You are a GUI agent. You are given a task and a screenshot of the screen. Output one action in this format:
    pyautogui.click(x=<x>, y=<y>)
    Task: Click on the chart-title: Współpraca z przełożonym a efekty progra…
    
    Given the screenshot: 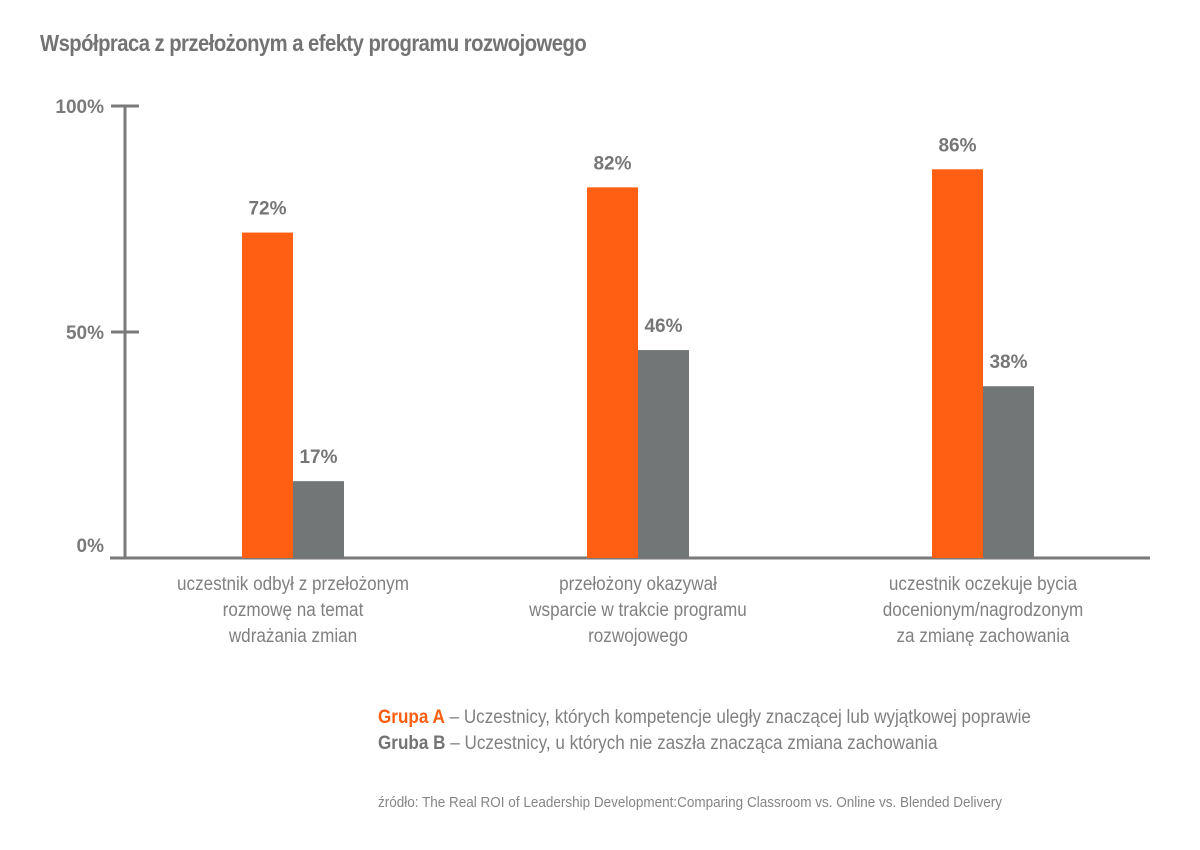 What is the action you would take?
    pyautogui.click(x=313, y=43)
    